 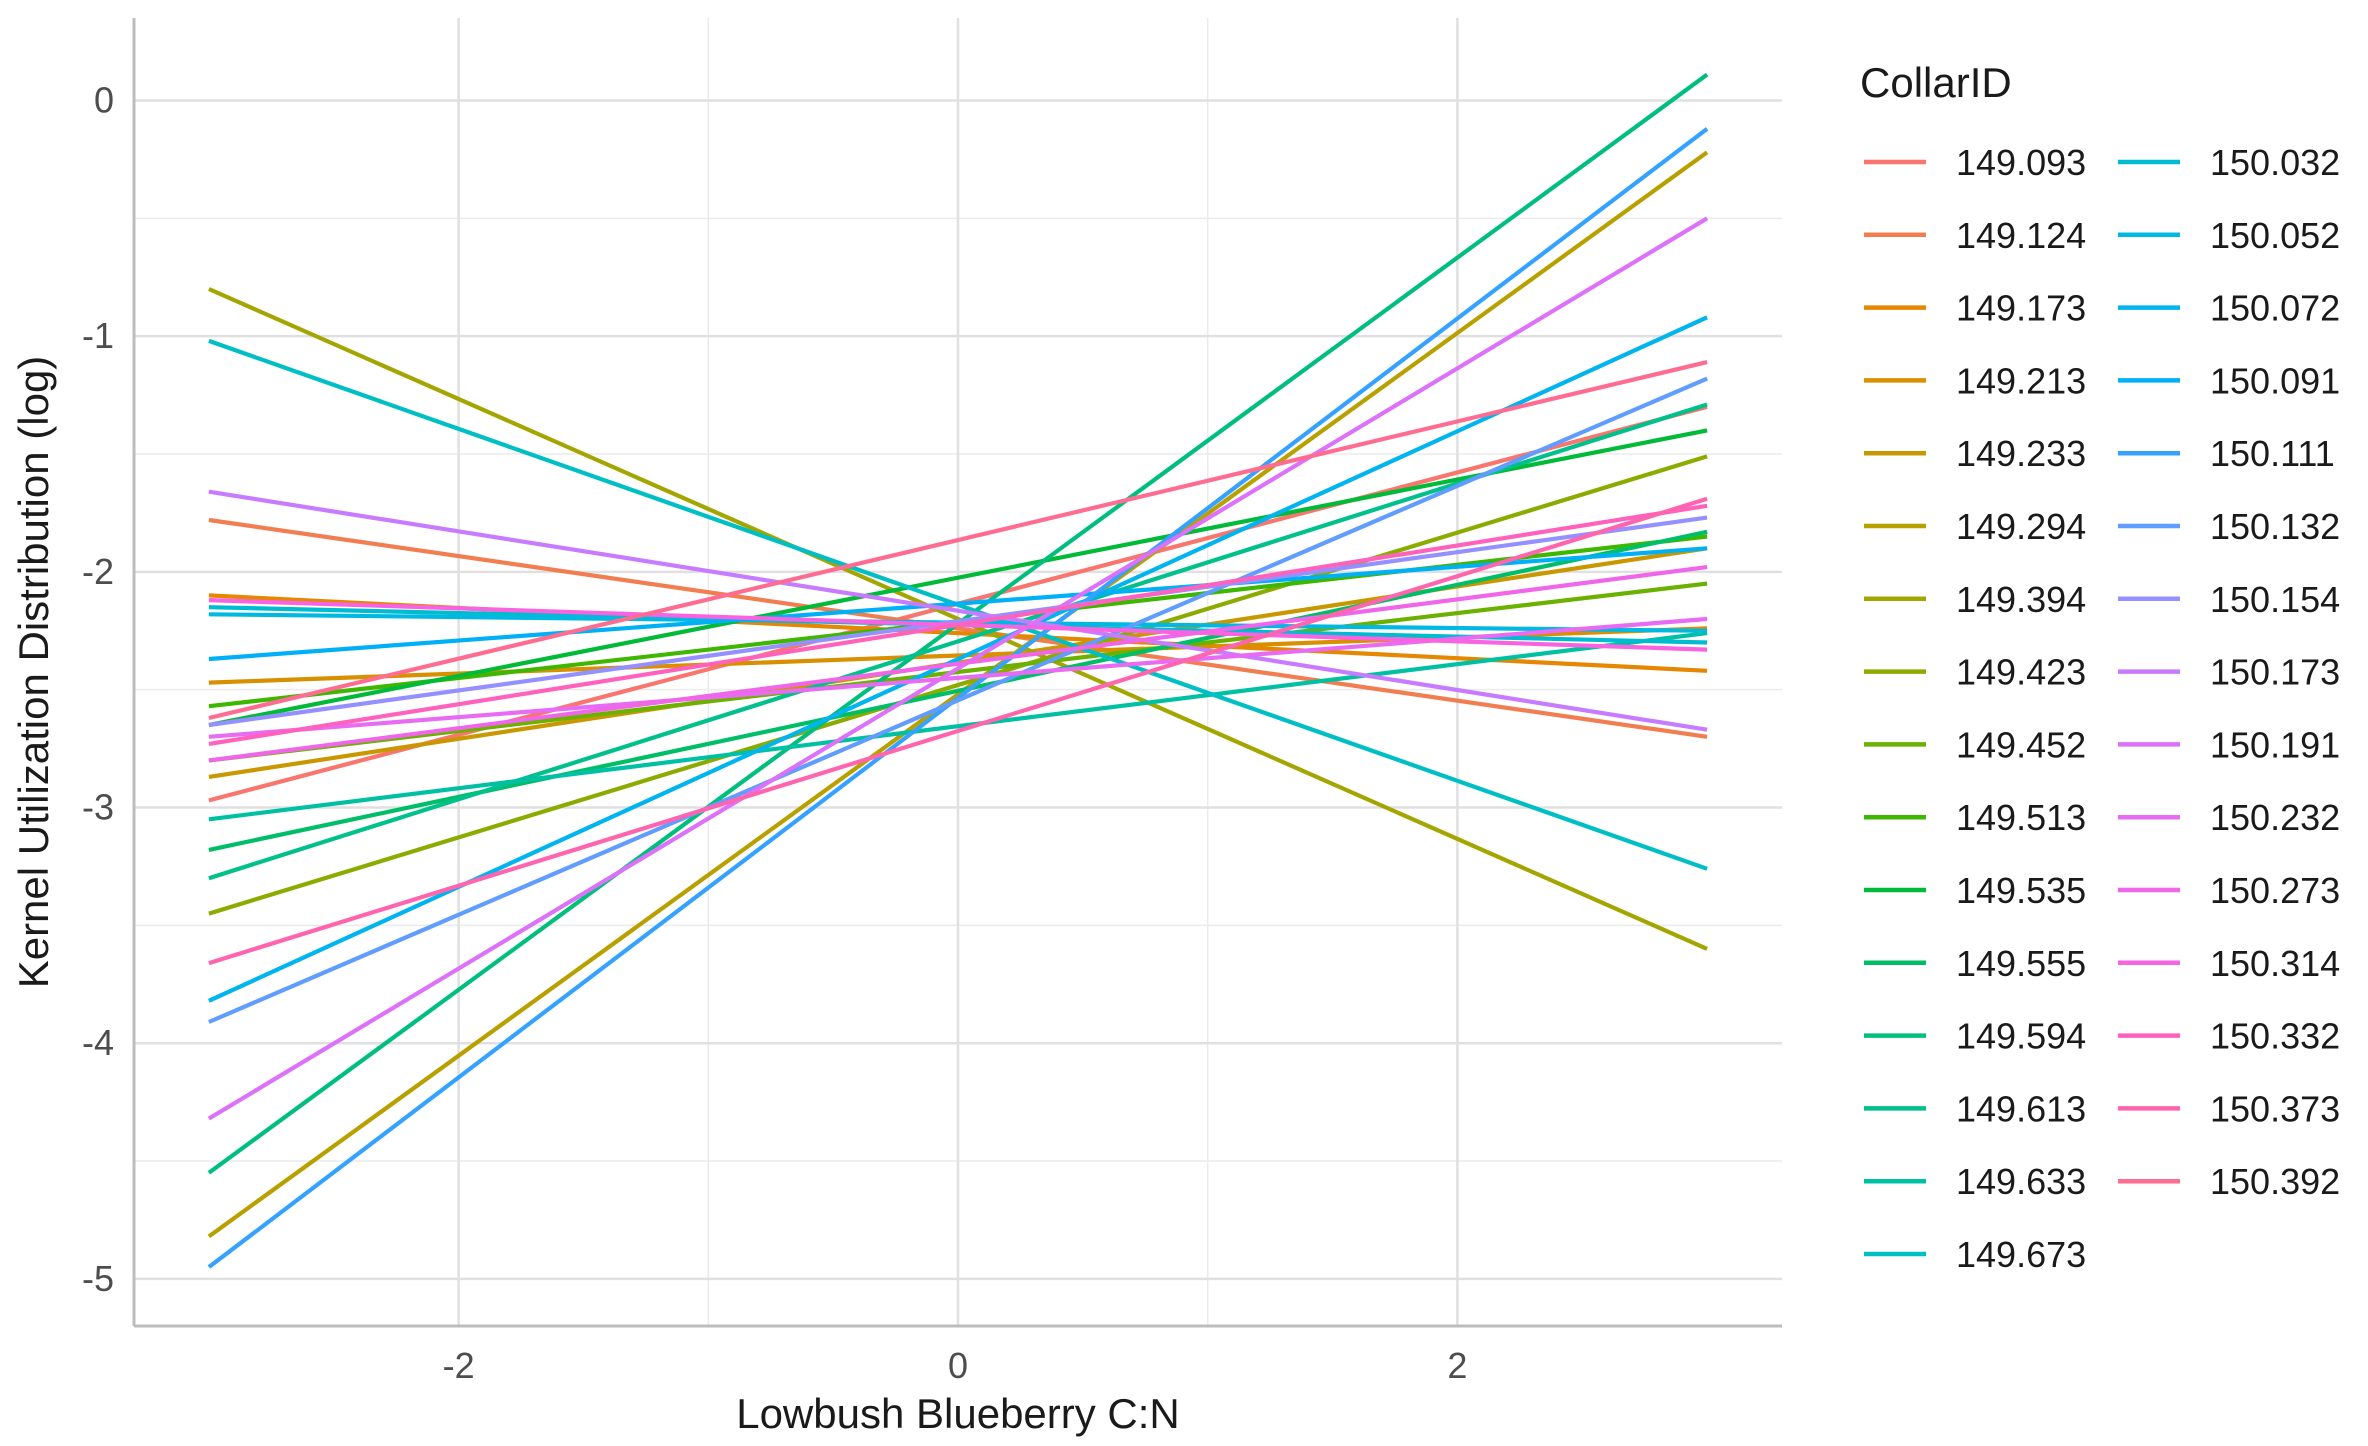 I want to click on legend-label-149.673: 149.673, so click(x=2021, y=1254).